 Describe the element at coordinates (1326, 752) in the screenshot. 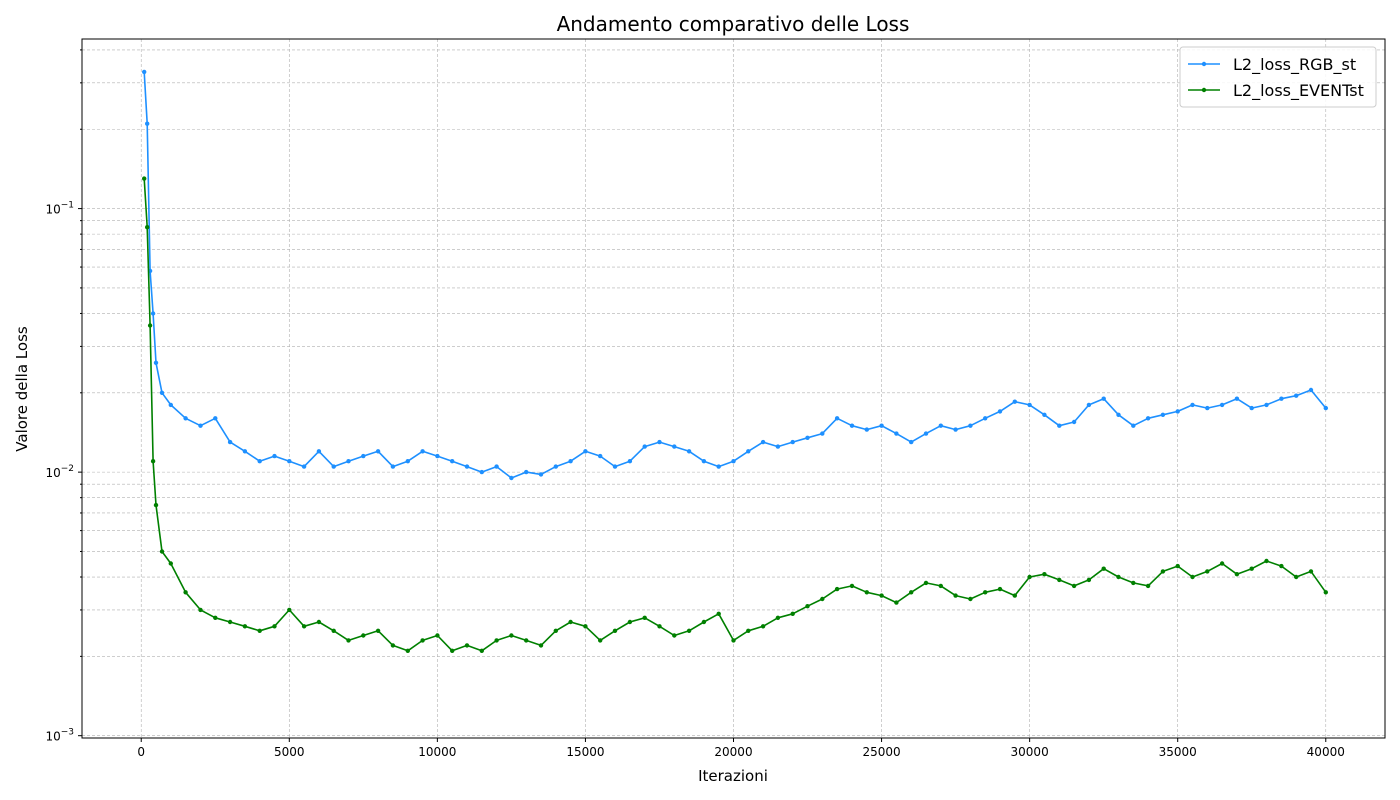

I see `x-tick-label: 40000` at that location.